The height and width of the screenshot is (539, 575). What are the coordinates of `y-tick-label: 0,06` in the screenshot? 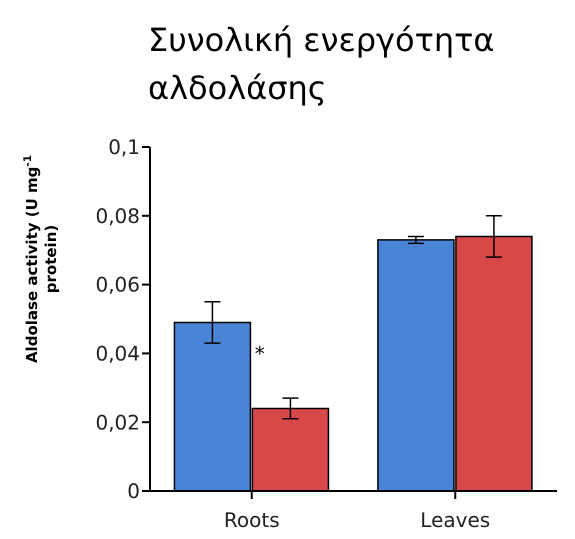 It's located at (117, 284).